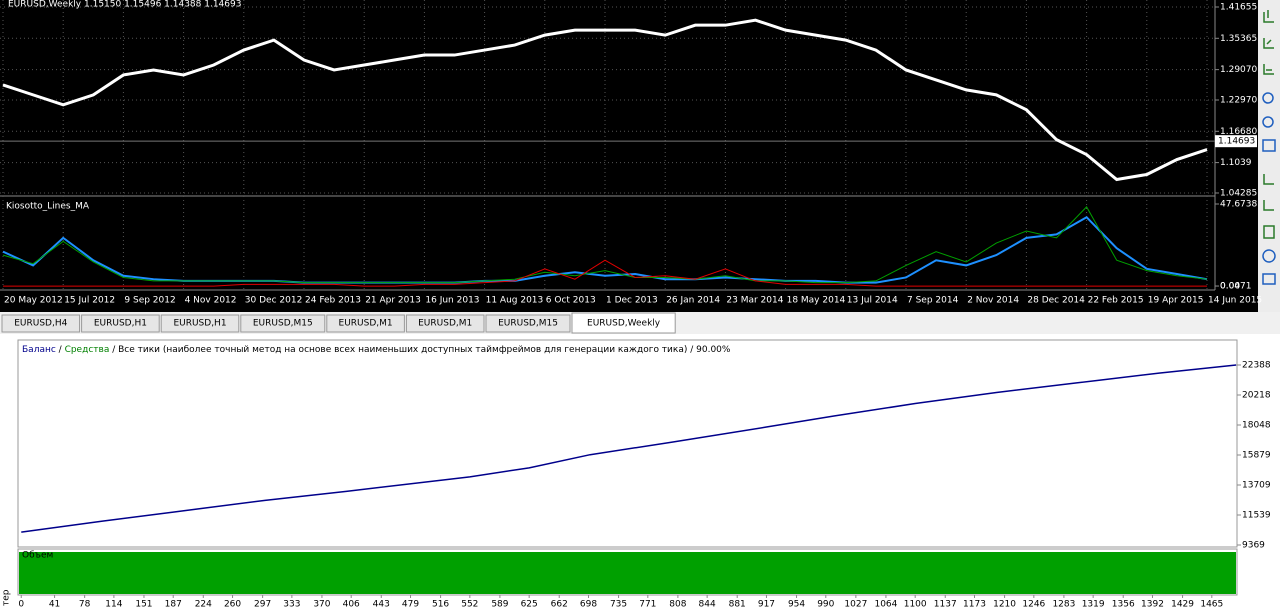 The width and height of the screenshot is (1280, 614). I want to click on y-tick-label: 1.29070, so click(1238, 70).